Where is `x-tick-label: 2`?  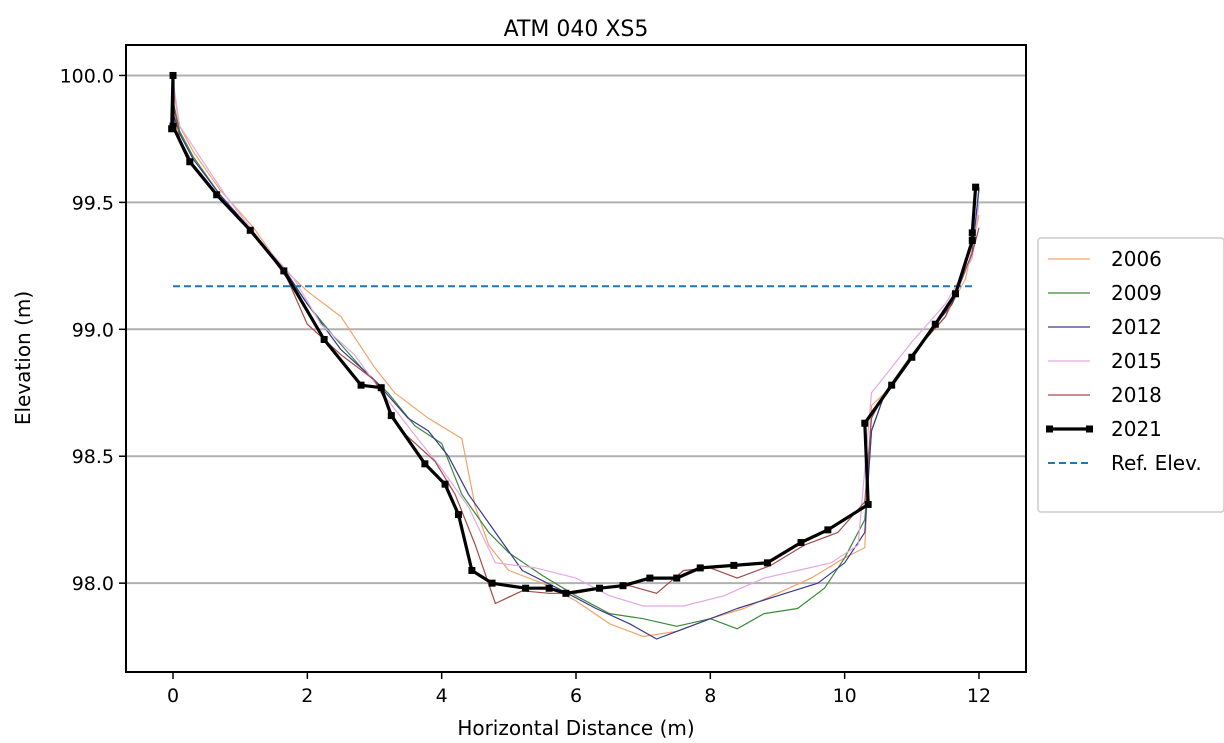
x-tick-label: 2 is located at coordinates (307, 696).